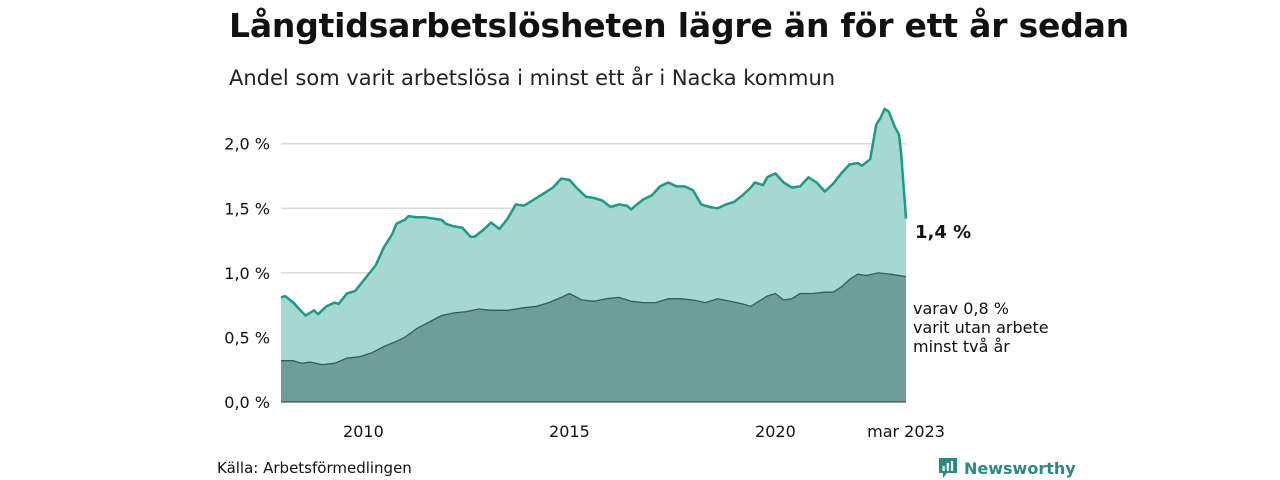  What do you see at coordinates (943, 232) in the screenshot?
I see `total-value-label: 1,4 %` at bounding box center [943, 232].